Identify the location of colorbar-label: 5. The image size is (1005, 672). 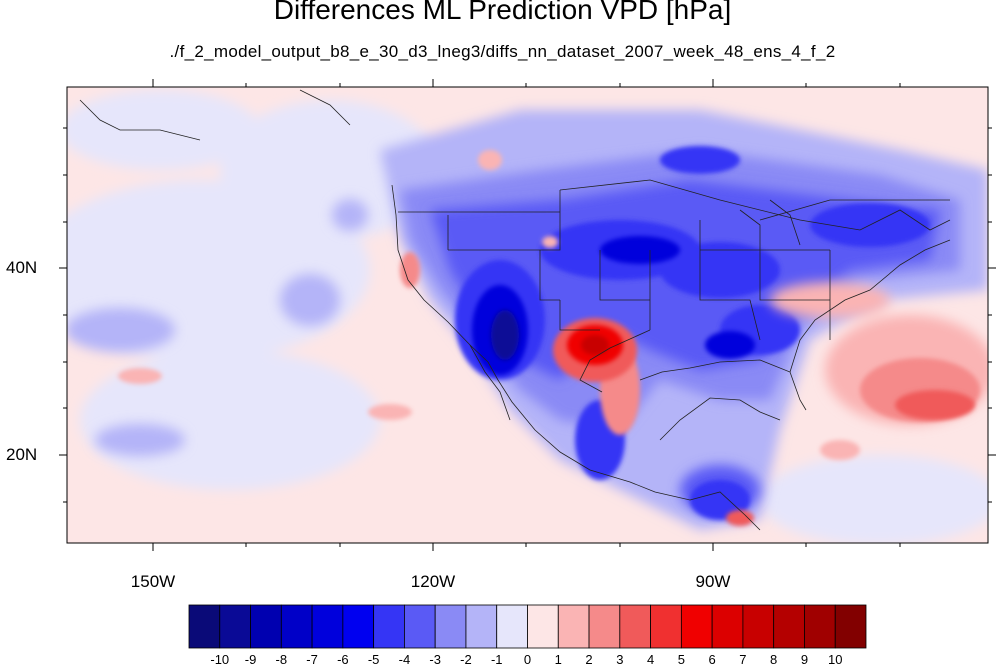
(681, 659).